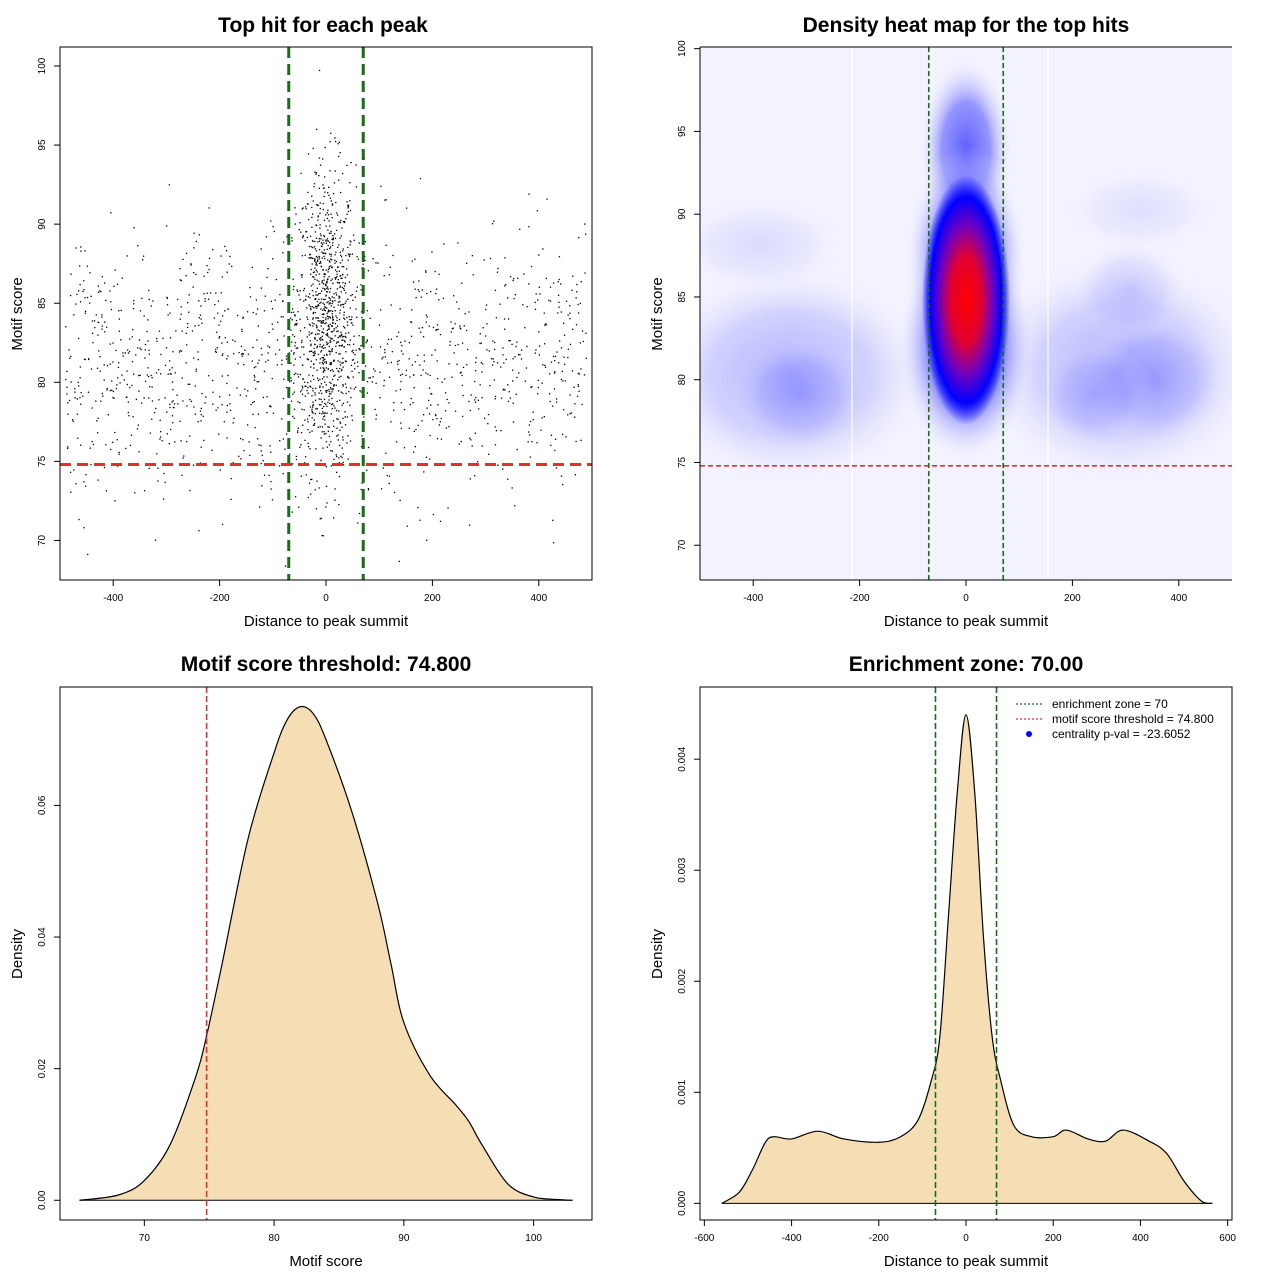 This screenshot has width=1280, height=1280. What do you see at coordinates (792, 1238) in the screenshot?
I see `x-tick-label: -400` at bounding box center [792, 1238].